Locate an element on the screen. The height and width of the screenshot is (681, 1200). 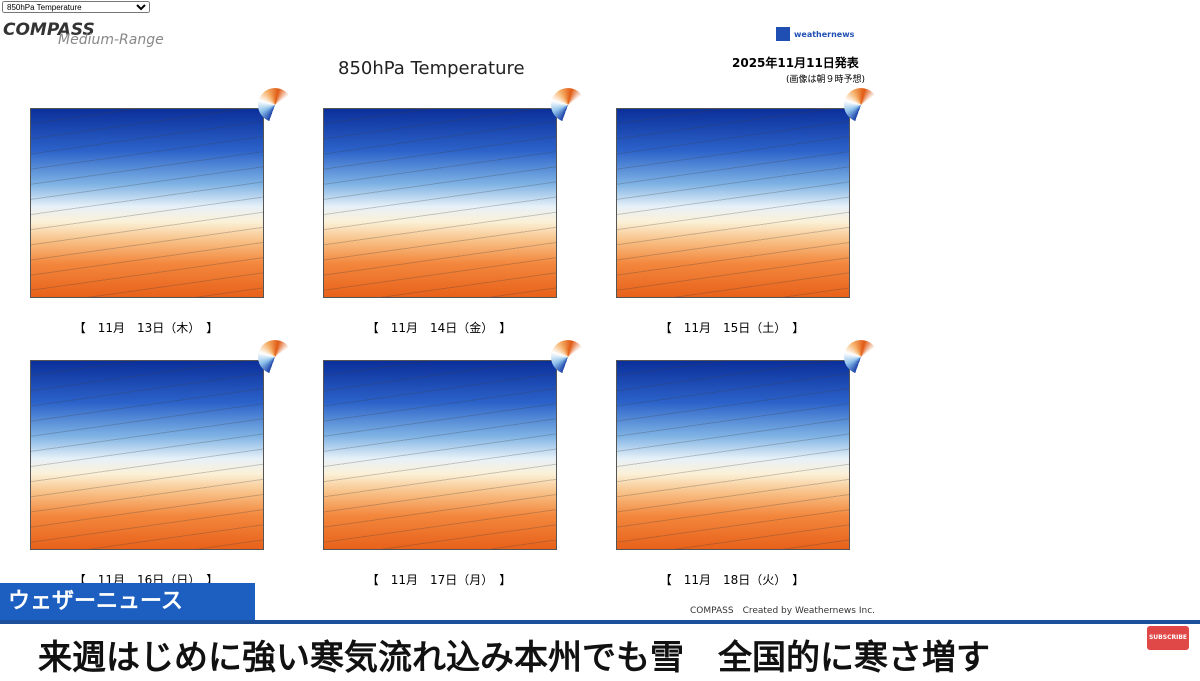
brand: weathernews is located at coordinates (824, 34).